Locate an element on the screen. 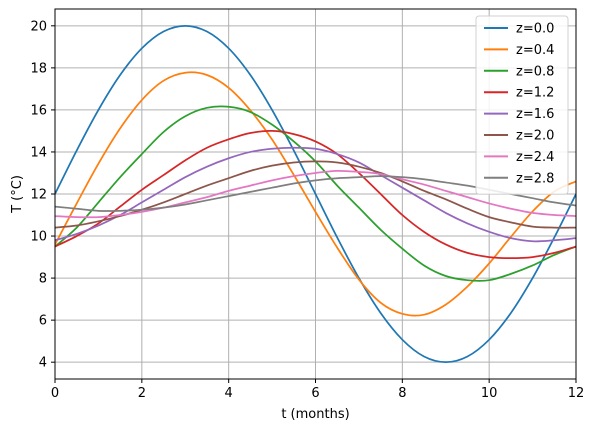  x-tick-label: 10 is located at coordinates (489, 393).